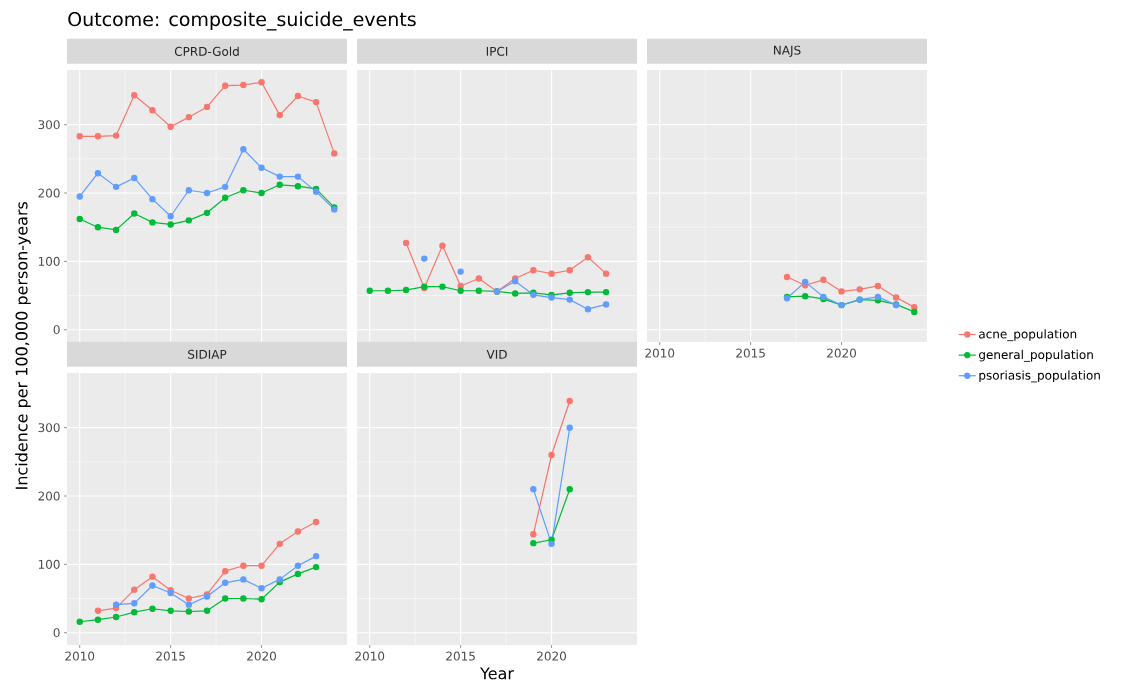 The height and width of the screenshot is (684, 1136). Describe the element at coordinates (1036, 355) in the screenshot. I see `legend-label: general_population` at that location.